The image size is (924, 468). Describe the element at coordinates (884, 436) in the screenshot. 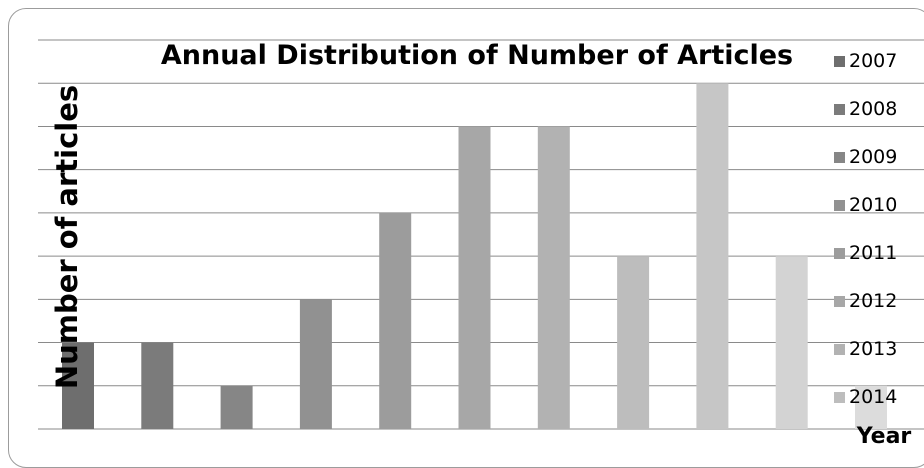

I see `x-axis-label: Year` at that location.